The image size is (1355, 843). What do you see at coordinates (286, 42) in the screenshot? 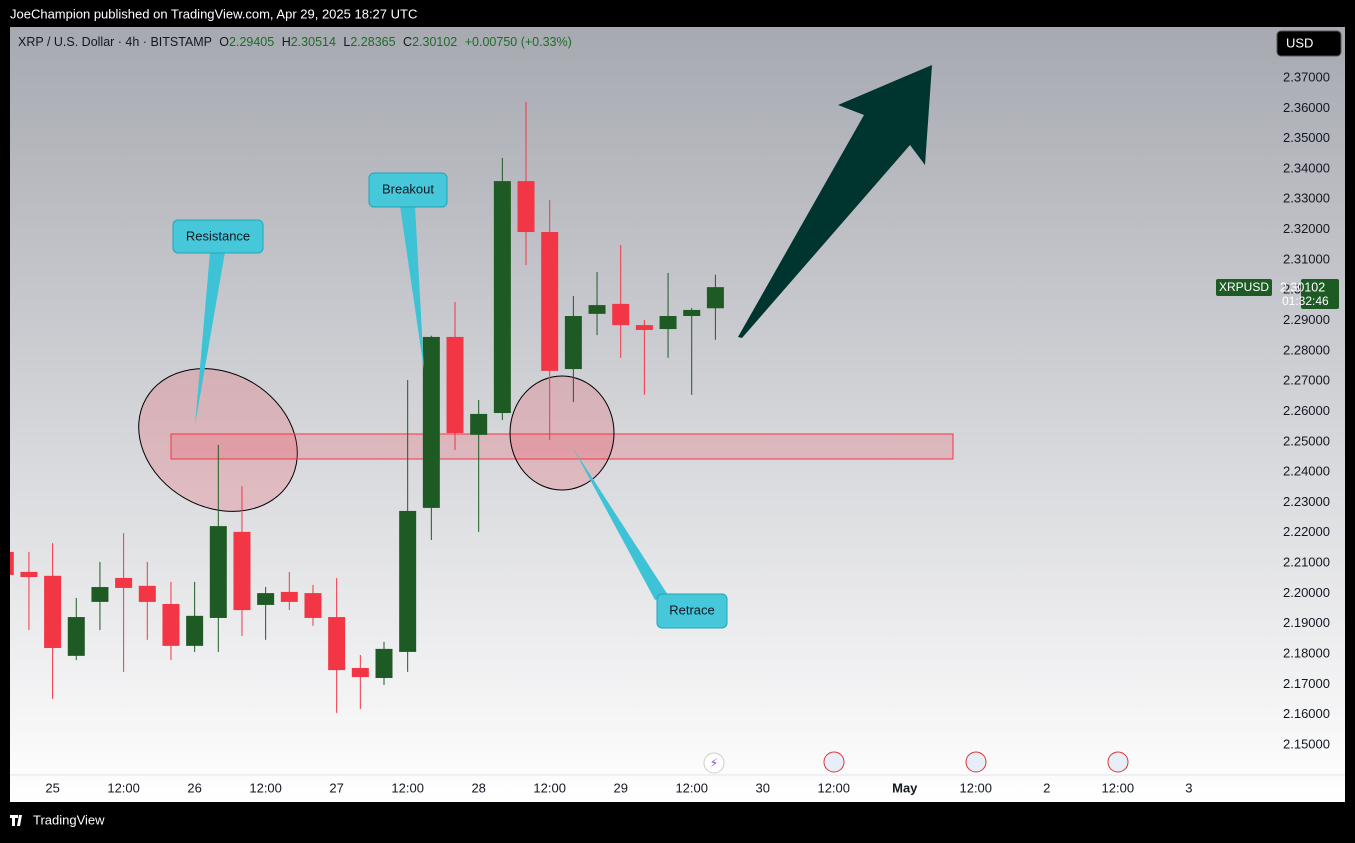
I see `ohlc-key: H` at bounding box center [286, 42].